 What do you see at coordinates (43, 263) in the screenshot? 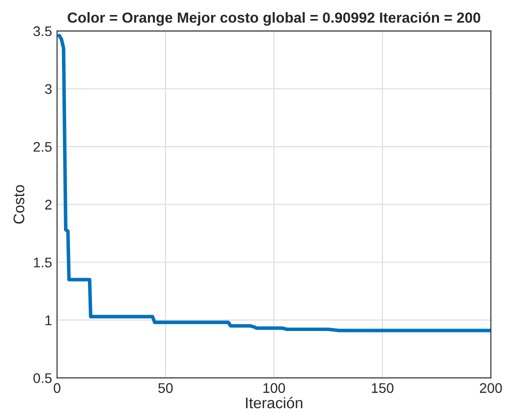
I see `y-tick-label: 1.5` at bounding box center [43, 263].